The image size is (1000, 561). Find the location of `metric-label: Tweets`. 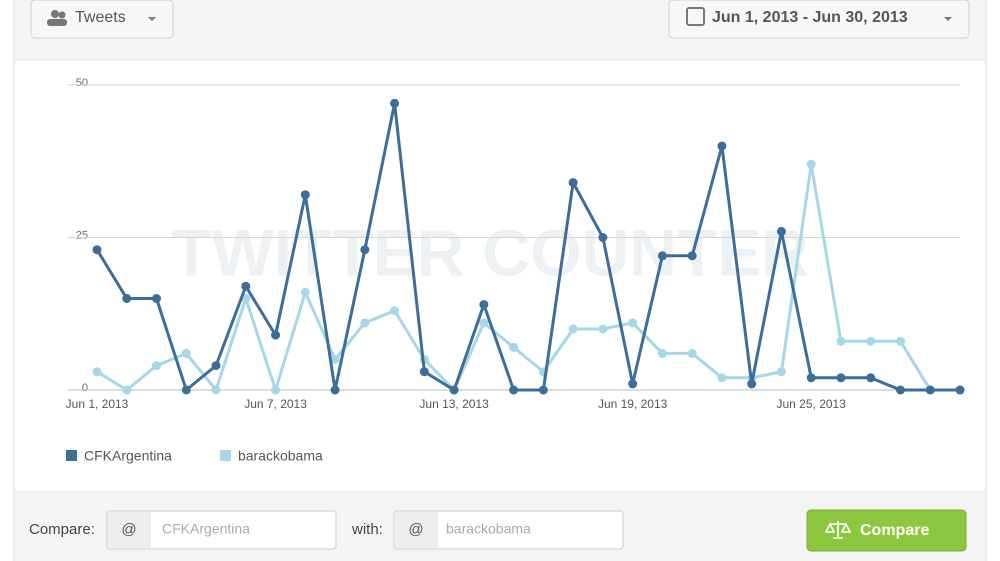

metric-label: Tweets is located at coordinates (100, 17).